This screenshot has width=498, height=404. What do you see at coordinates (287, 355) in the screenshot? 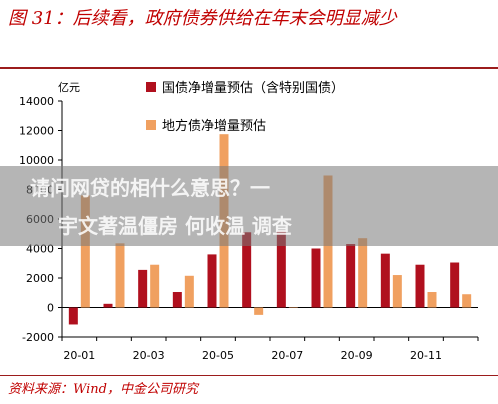
I see `x-tick-label: 20-07` at bounding box center [287, 355].